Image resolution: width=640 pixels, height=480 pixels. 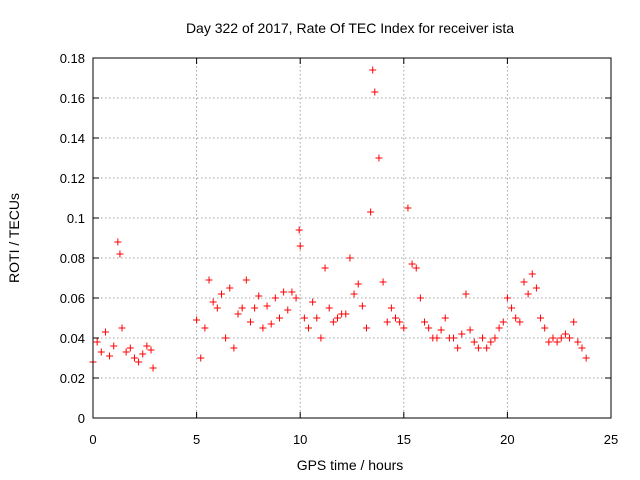 I want to click on x-tick-label: 10, so click(x=300, y=439).